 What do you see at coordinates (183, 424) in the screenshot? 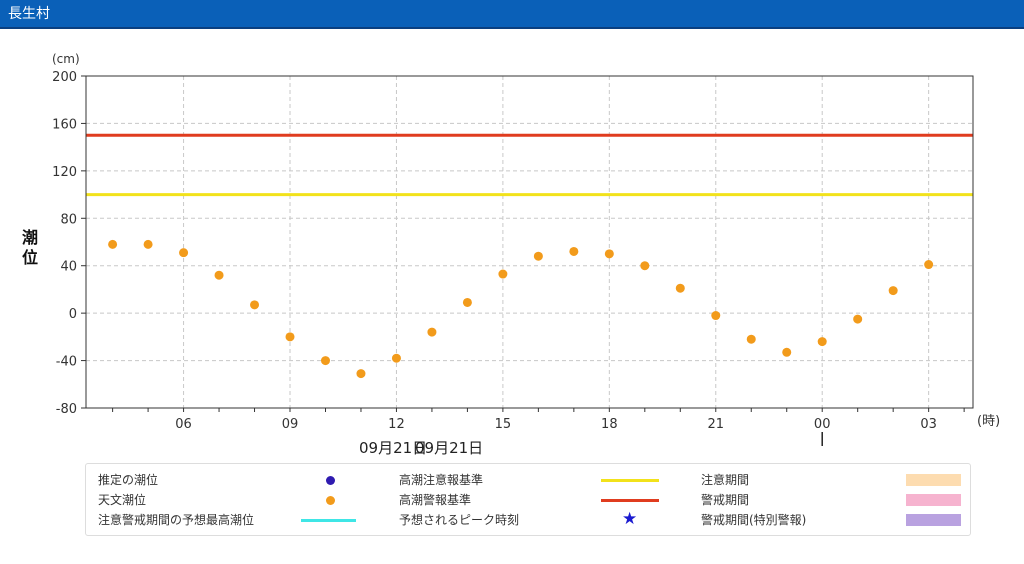
I see `x-tick-label: 06` at bounding box center [183, 424].